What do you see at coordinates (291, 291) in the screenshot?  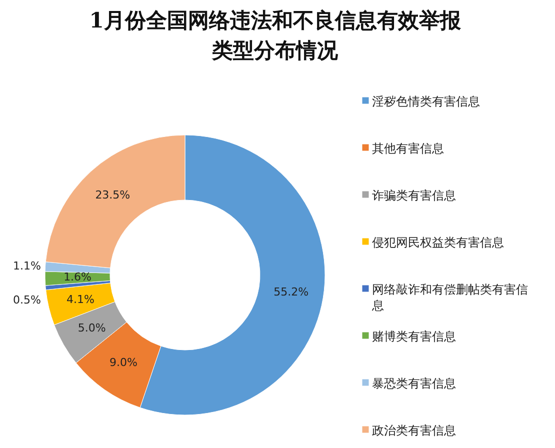 I see `data-label: 55.2%` at bounding box center [291, 291].